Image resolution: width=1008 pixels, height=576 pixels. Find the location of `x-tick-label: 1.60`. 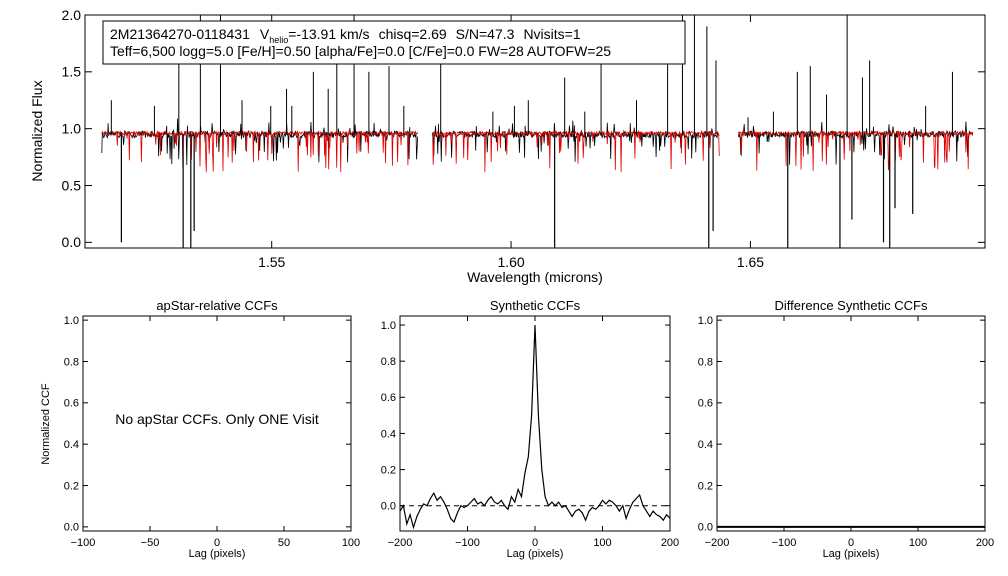

x-tick-label: 1.60 is located at coordinates (510, 262).